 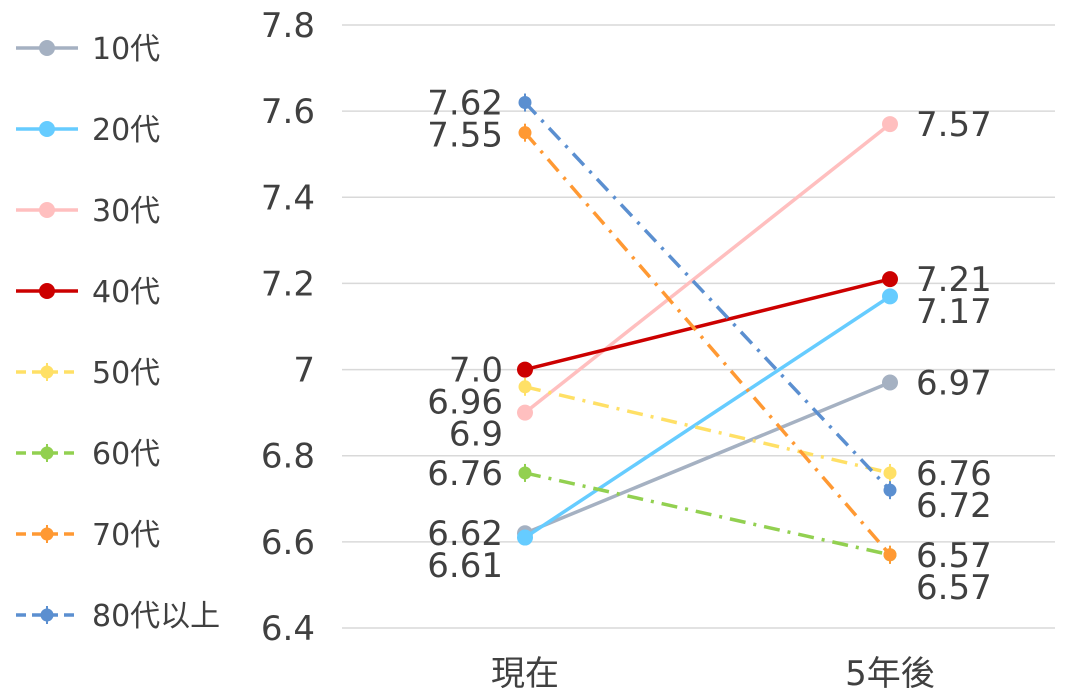 What do you see at coordinates (954, 312) in the screenshot?
I see `data-label: 7.17` at bounding box center [954, 312].